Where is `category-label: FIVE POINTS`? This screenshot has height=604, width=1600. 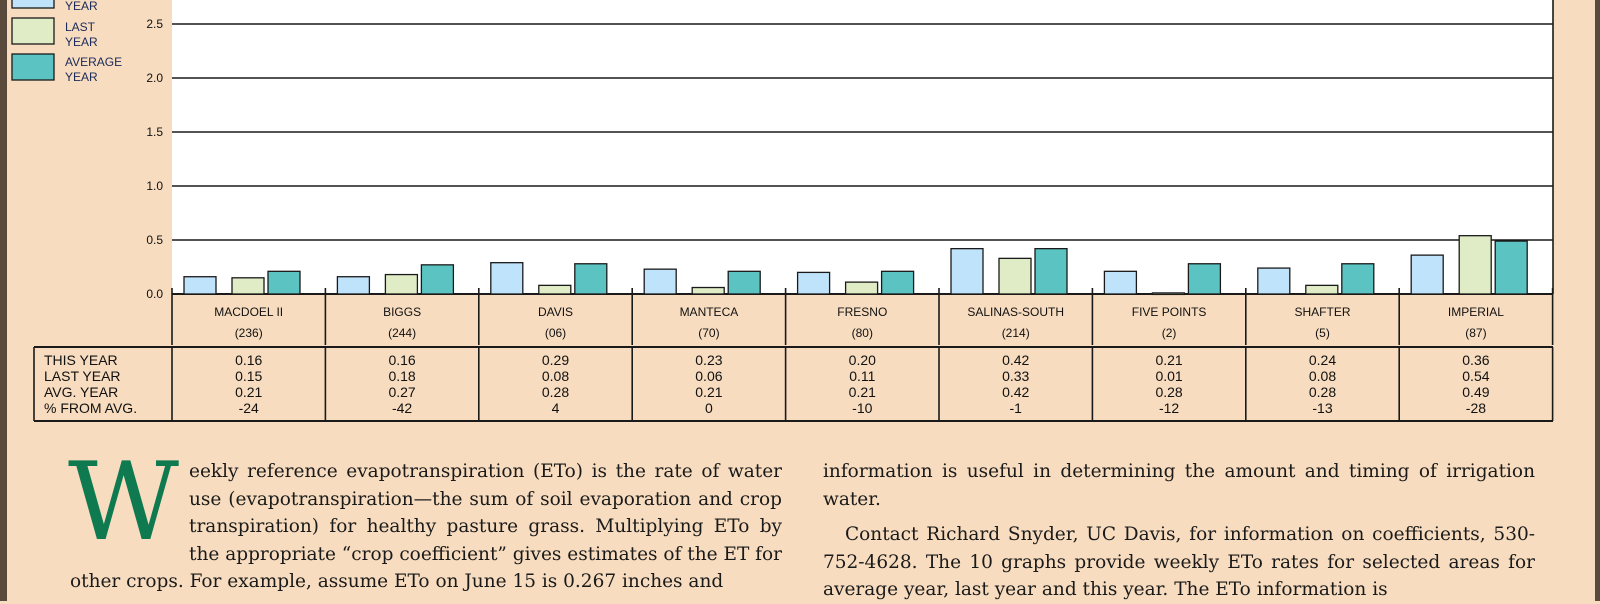 category-label: FIVE POINTS is located at coordinates (1169, 312).